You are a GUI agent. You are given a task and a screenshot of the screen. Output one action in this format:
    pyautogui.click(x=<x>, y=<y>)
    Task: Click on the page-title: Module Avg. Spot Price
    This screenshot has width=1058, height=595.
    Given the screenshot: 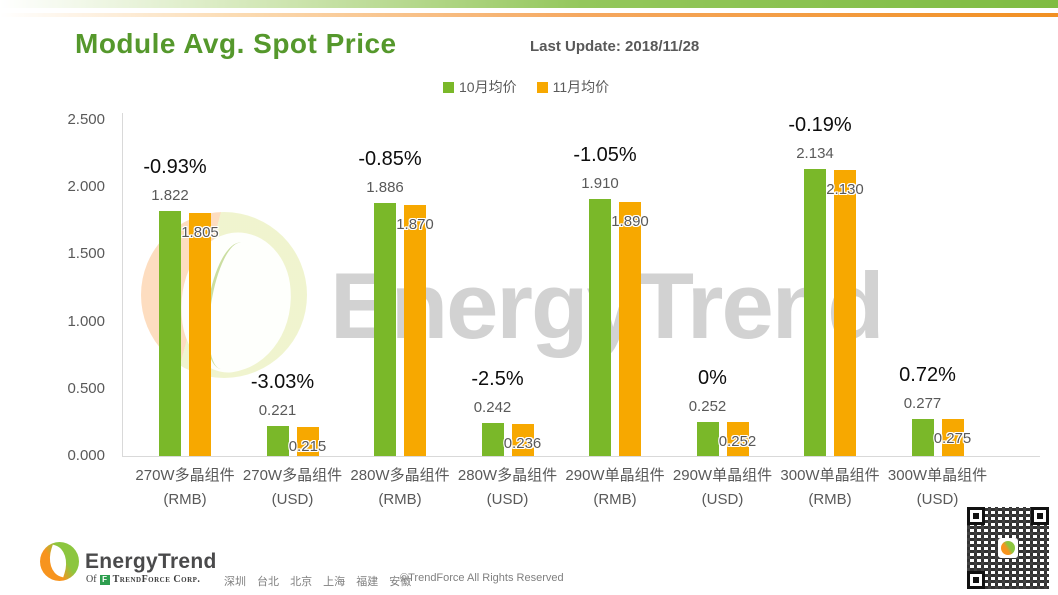 What is the action you would take?
    pyautogui.click(x=236, y=43)
    